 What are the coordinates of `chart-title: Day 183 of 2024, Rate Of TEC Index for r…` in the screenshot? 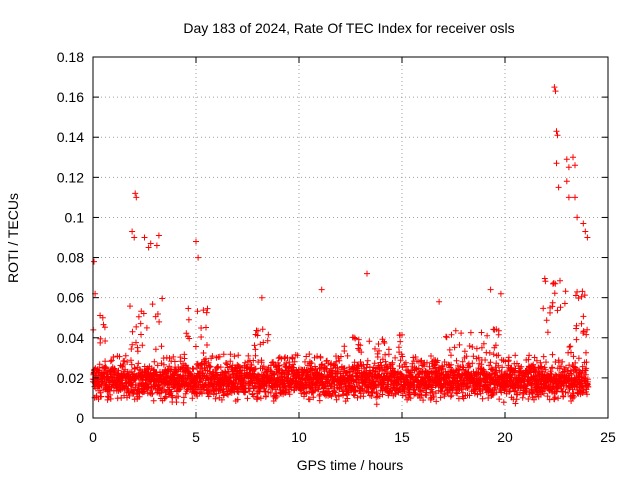 It's located at (348, 28).